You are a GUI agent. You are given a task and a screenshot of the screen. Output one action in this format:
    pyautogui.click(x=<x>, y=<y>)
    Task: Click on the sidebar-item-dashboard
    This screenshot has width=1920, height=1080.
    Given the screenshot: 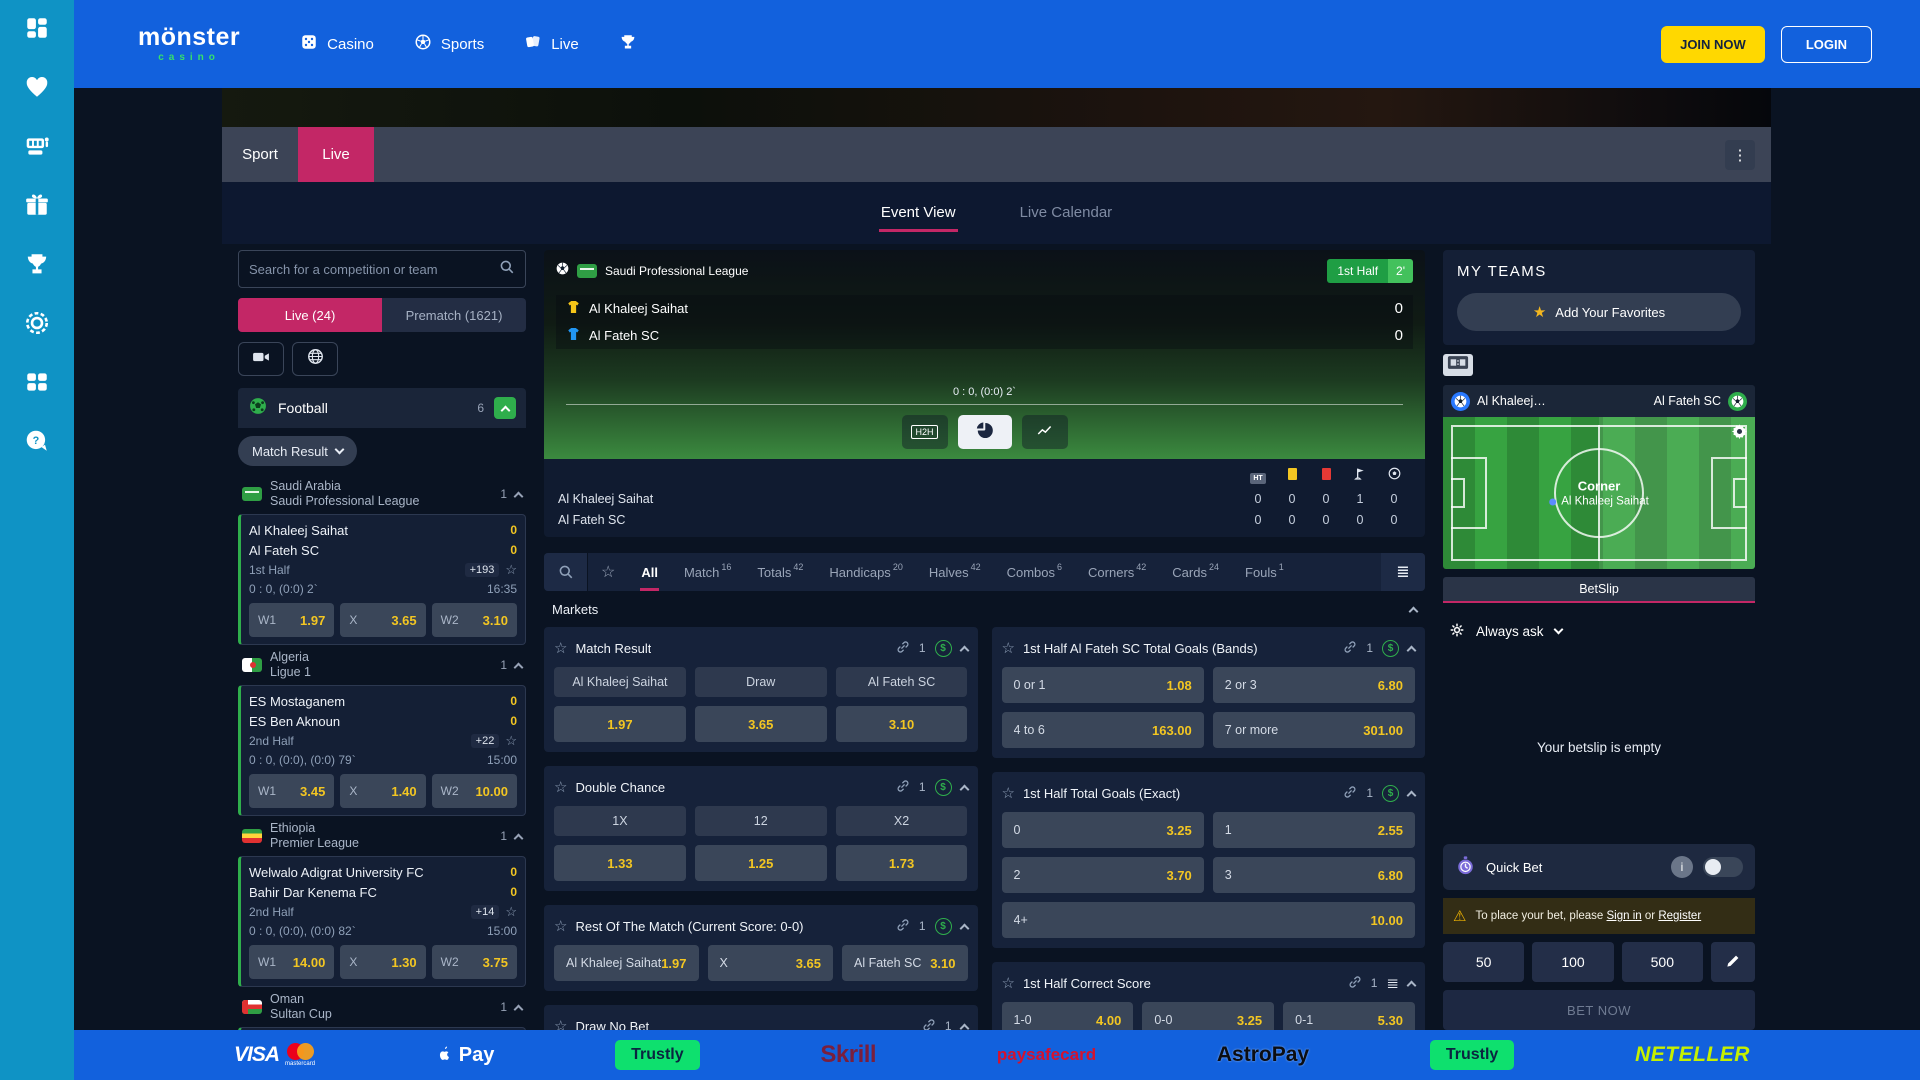 What is the action you would take?
    pyautogui.click(x=37, y=30)
    